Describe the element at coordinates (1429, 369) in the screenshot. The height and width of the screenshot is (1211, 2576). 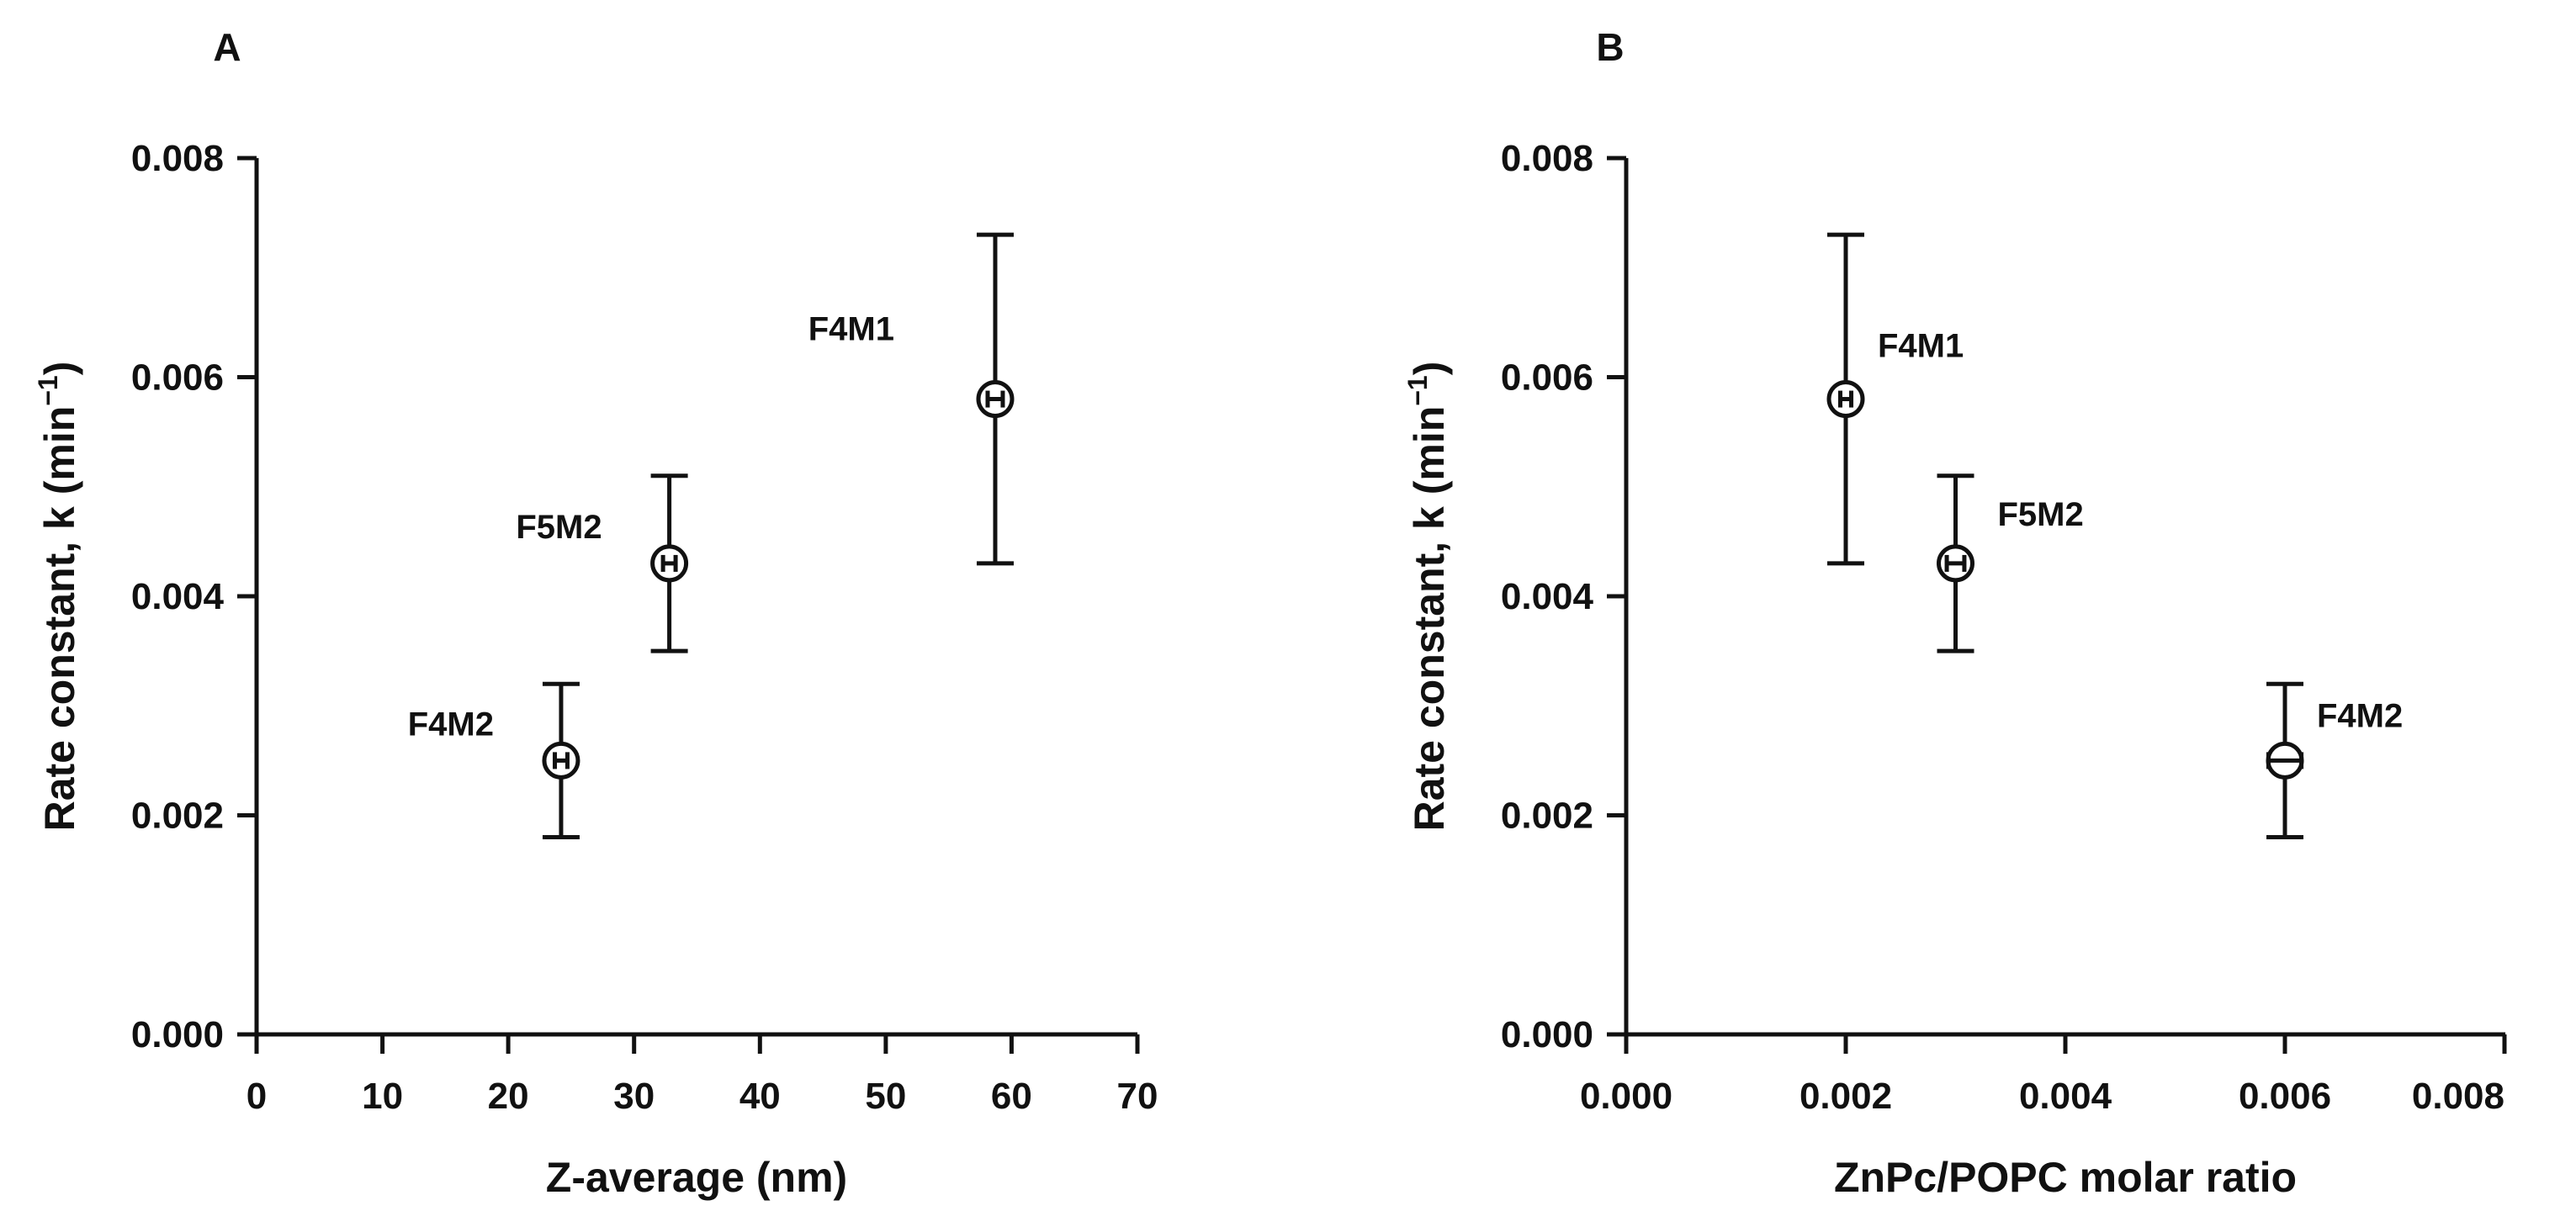
I see `panel-b-y-axis-title-close: )` at that location.